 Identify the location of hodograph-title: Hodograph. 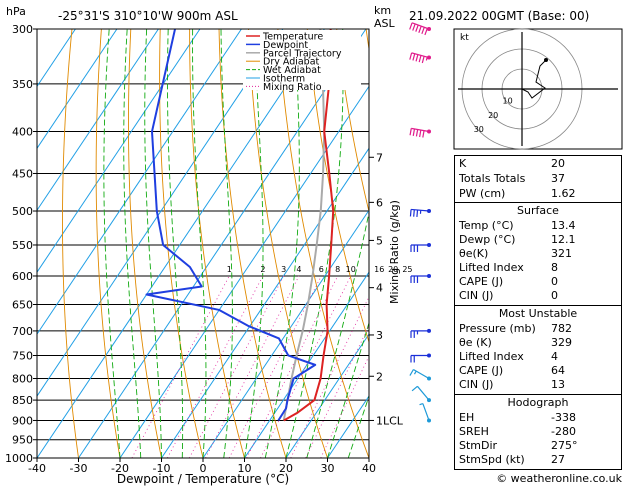
(538, 402).